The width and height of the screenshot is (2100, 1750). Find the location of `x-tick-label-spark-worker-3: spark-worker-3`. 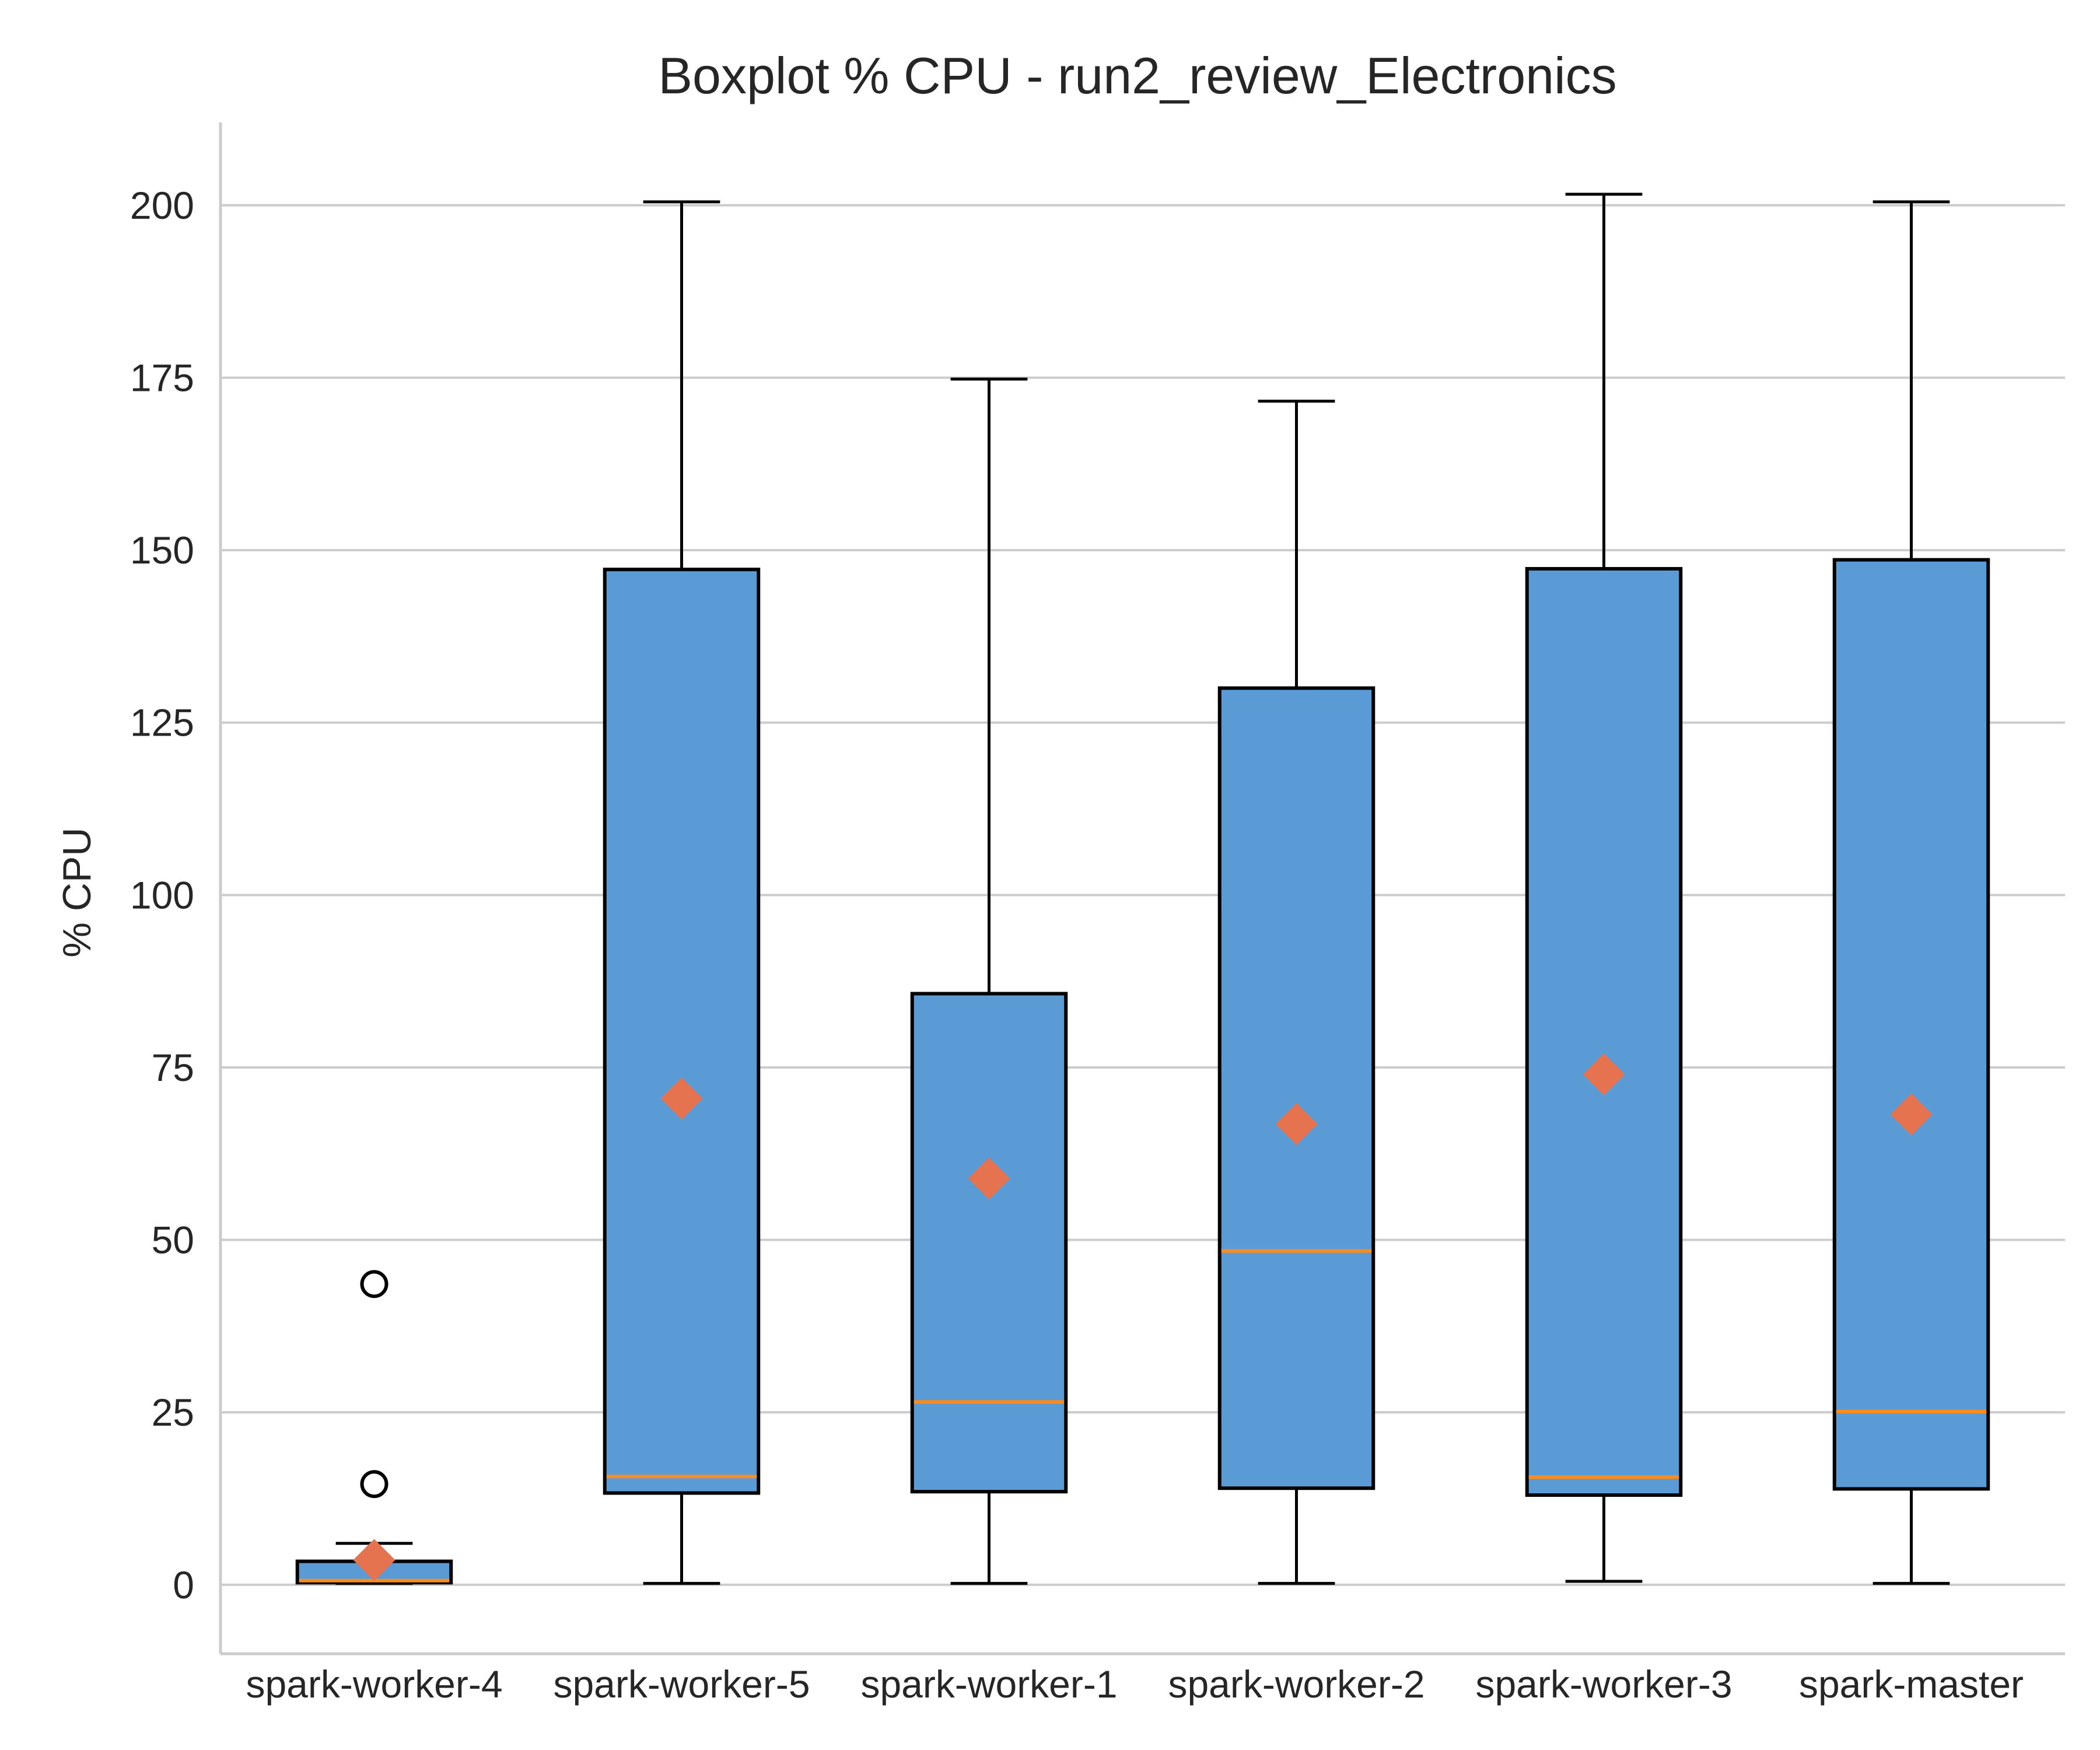

x-tick-label-spark-worker-3: spark-worker-3 is located at coordinates (1603, 1684).